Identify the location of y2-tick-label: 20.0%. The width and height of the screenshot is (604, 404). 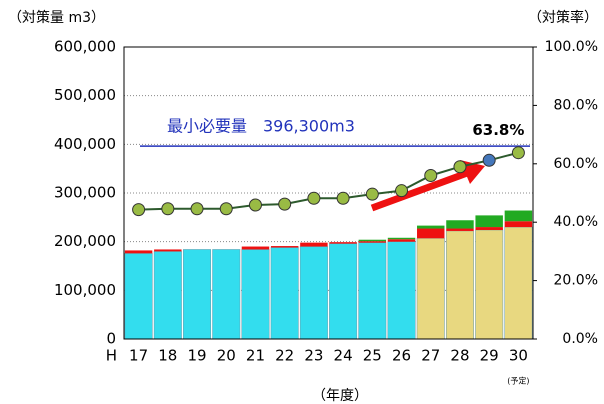
(576, 281).